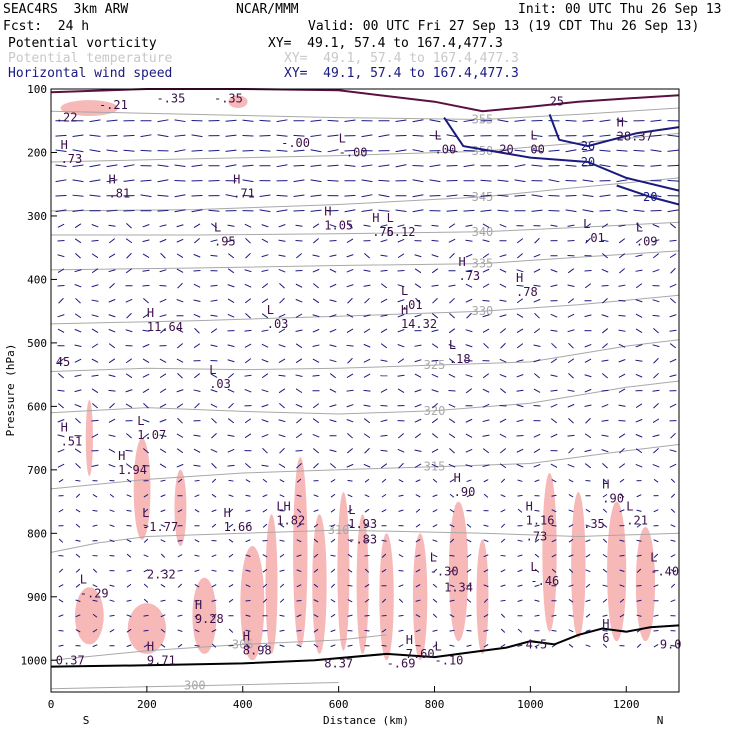  Describe the element at coordinates (238, 527) in the screenshot. I see `pv-value-label: 1.66` at that location.